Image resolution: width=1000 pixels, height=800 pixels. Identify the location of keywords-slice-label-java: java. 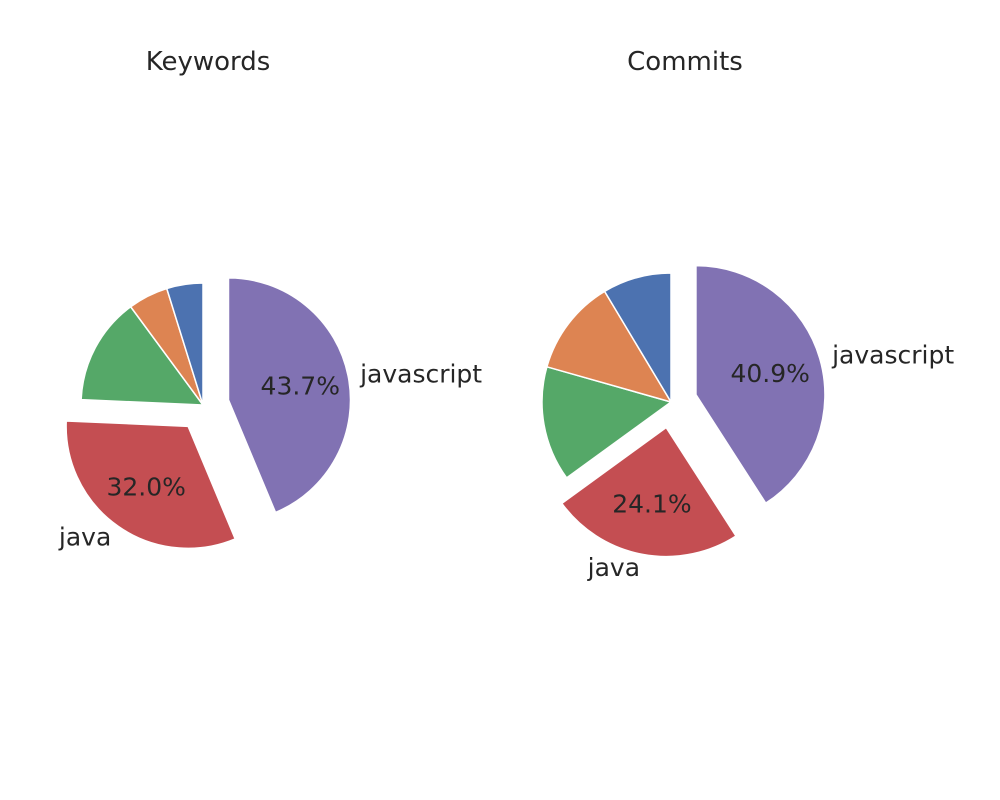
(84, 536).